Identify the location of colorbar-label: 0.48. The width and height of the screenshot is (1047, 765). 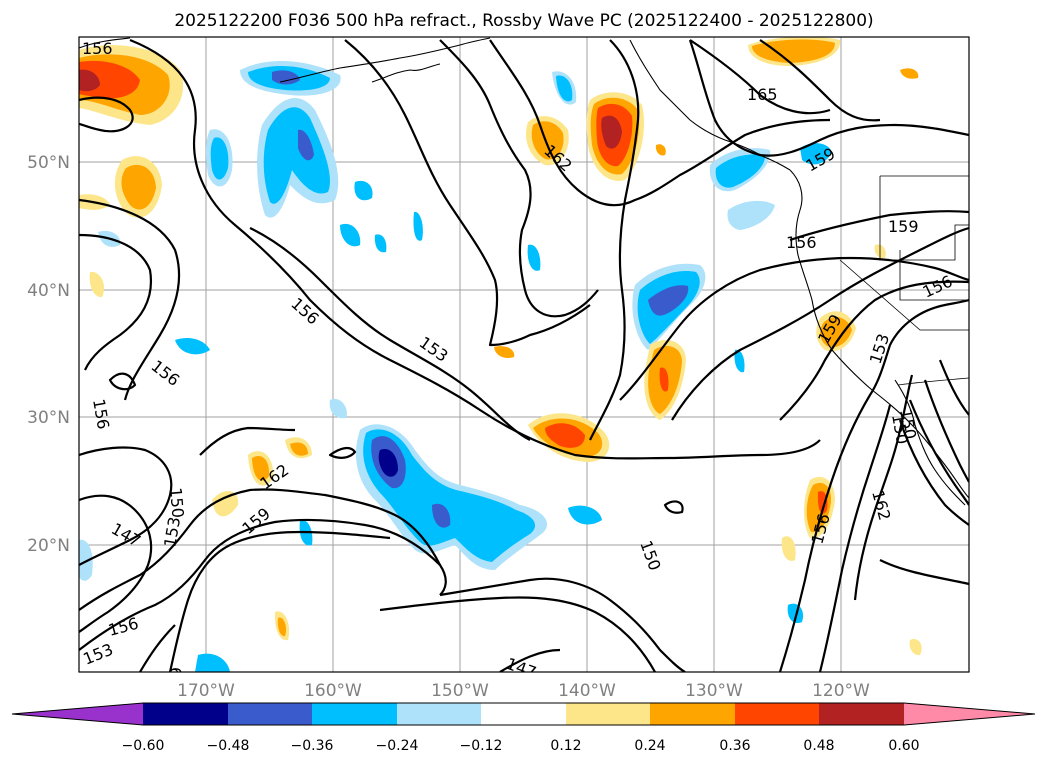
(818, 746).